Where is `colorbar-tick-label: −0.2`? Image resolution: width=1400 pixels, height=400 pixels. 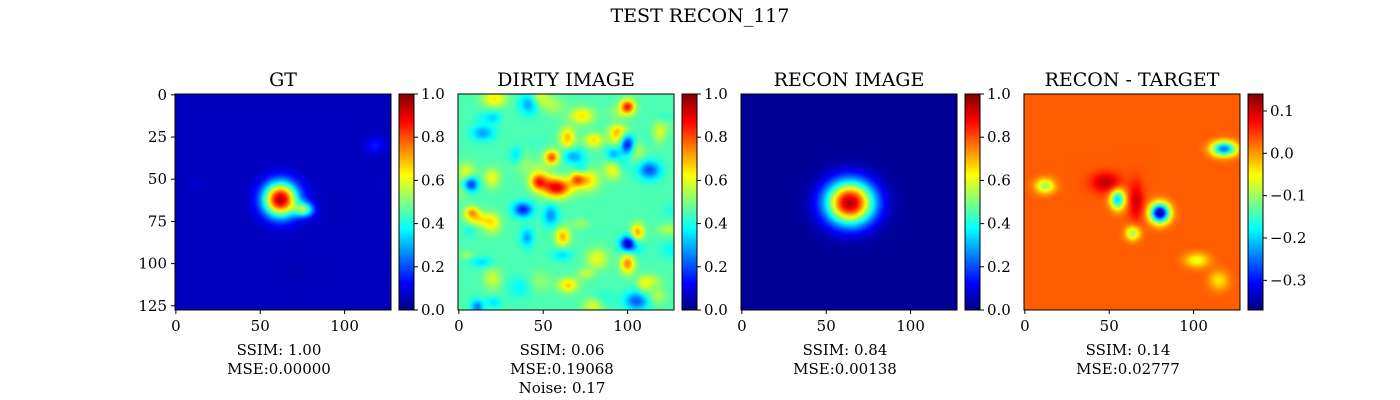 colorbar-tick-label: −0.2 is located at coordinates (1288, 238).